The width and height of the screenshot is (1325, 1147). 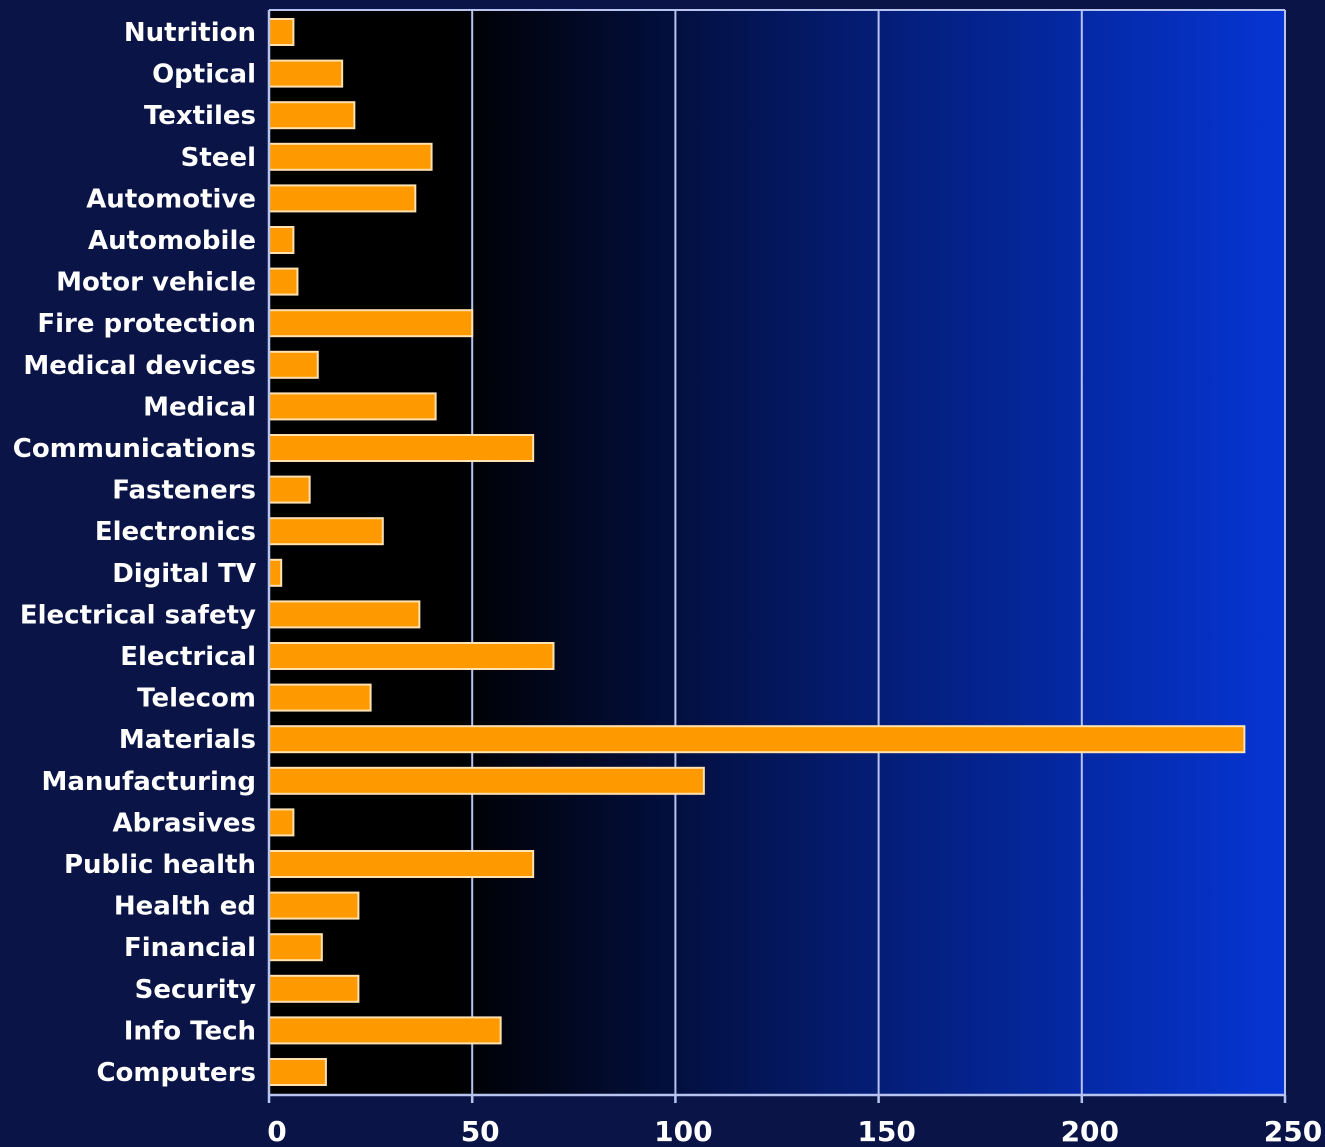 What do you see at coordinates (886, 1131) in the screenshot?
I see `x-tick-label: 150` at bounding box center [886, 1131].